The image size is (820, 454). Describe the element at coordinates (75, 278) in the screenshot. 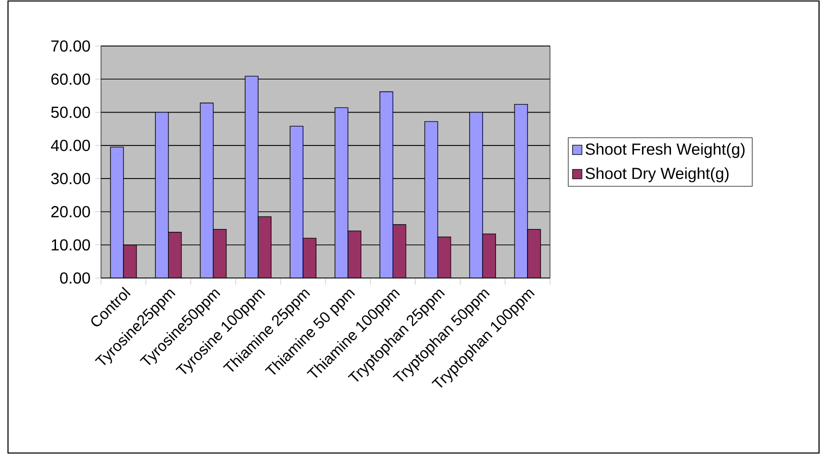

I see `y-tick-label: 0.00` at that location.